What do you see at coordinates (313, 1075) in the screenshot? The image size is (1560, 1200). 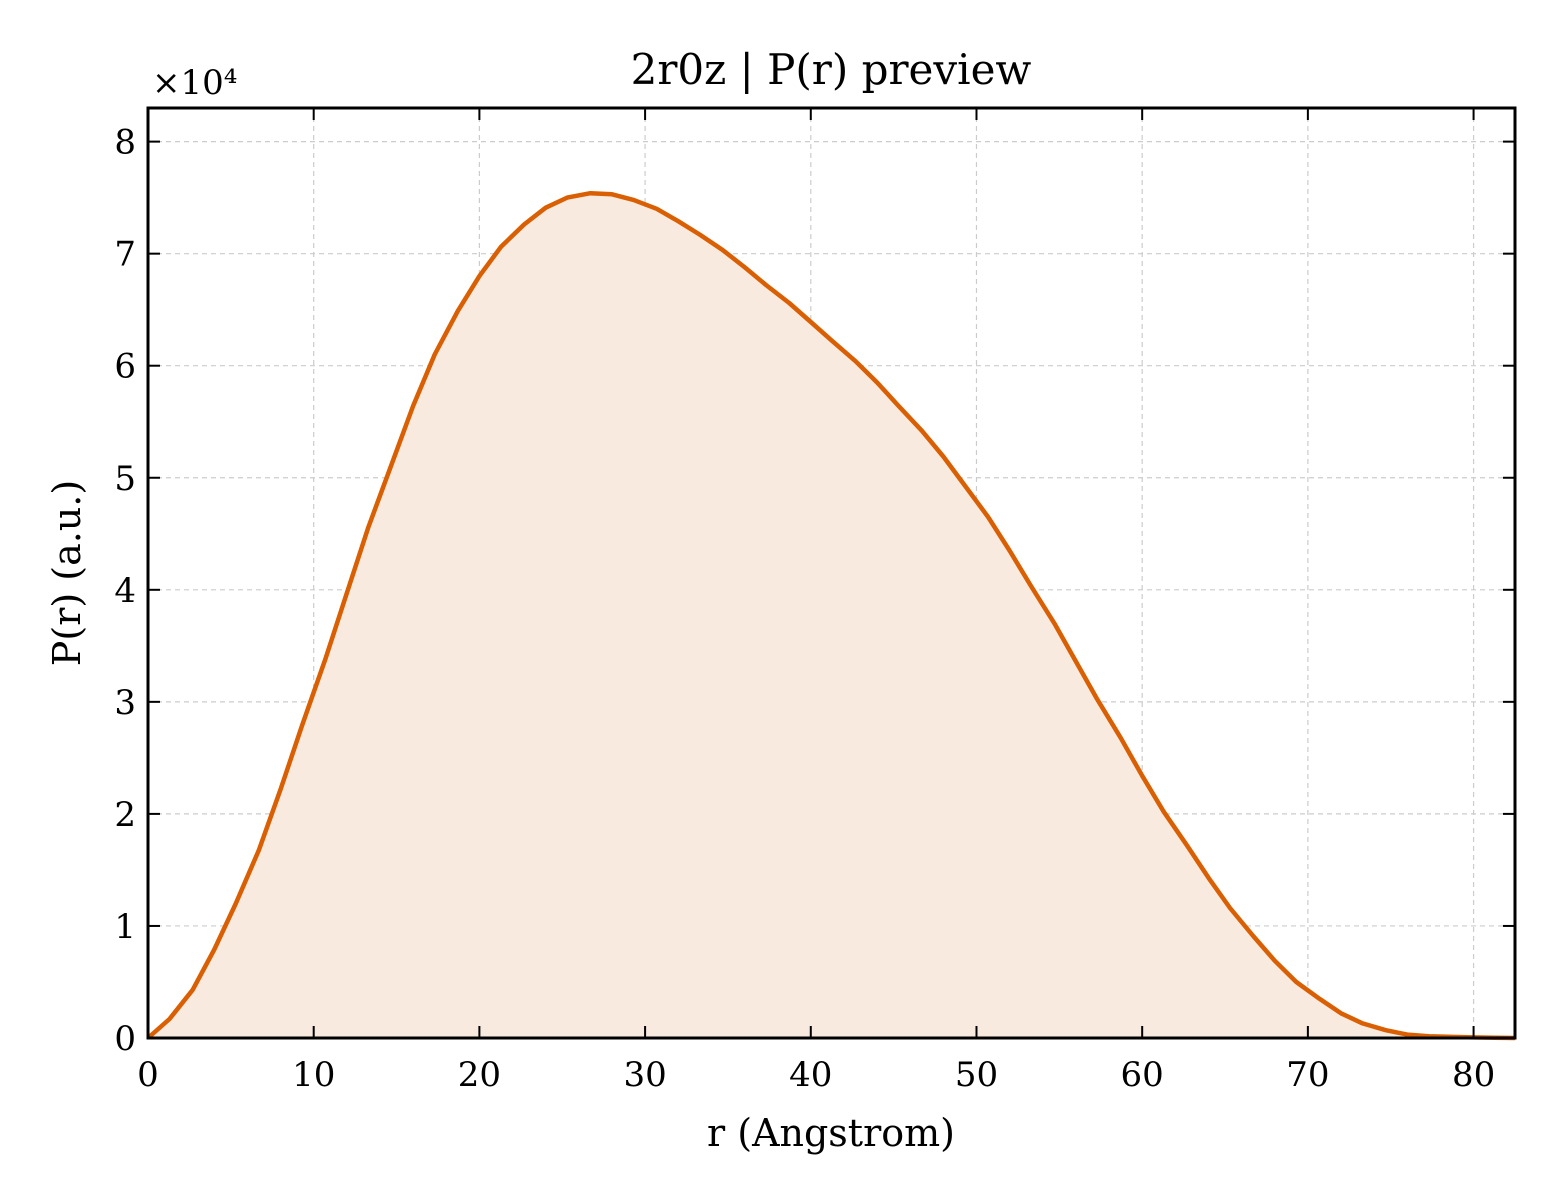 I see `x-tick-label: 10` at bounding box center [313, 1075].